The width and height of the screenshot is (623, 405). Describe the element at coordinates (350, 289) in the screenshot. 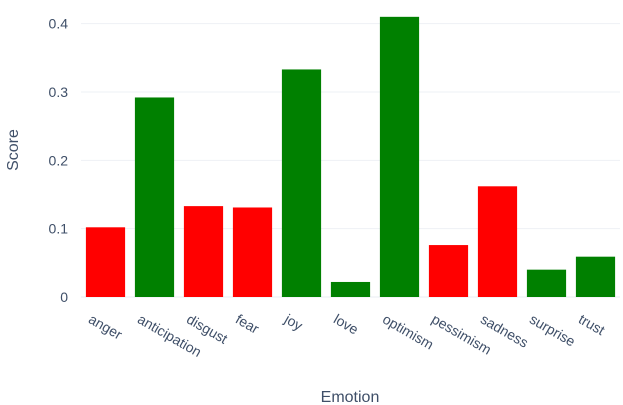

I see `bar-love` at that location.